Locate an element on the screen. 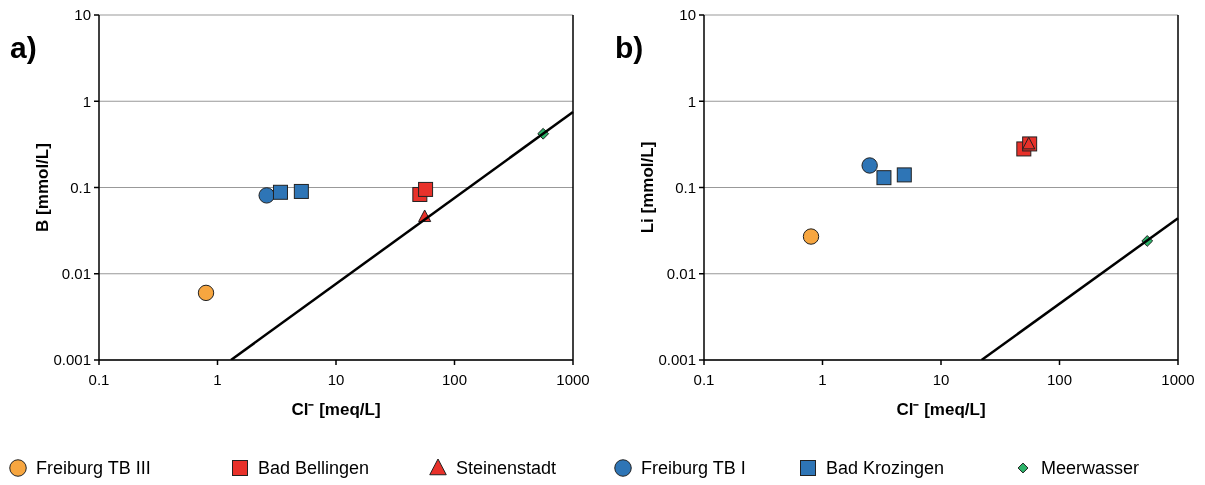 The width and height of the screenshot is (1205, 485). text: a) is located at coordinates (23, 47).